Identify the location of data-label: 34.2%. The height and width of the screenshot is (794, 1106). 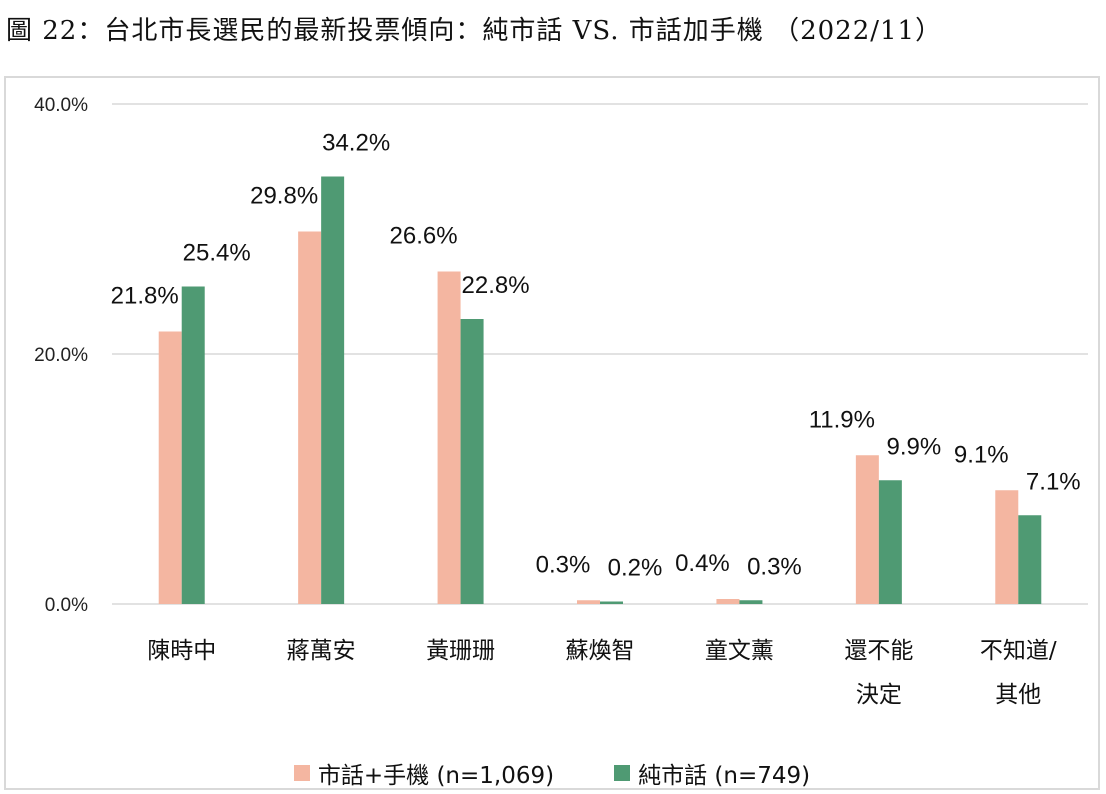
(356, 143).